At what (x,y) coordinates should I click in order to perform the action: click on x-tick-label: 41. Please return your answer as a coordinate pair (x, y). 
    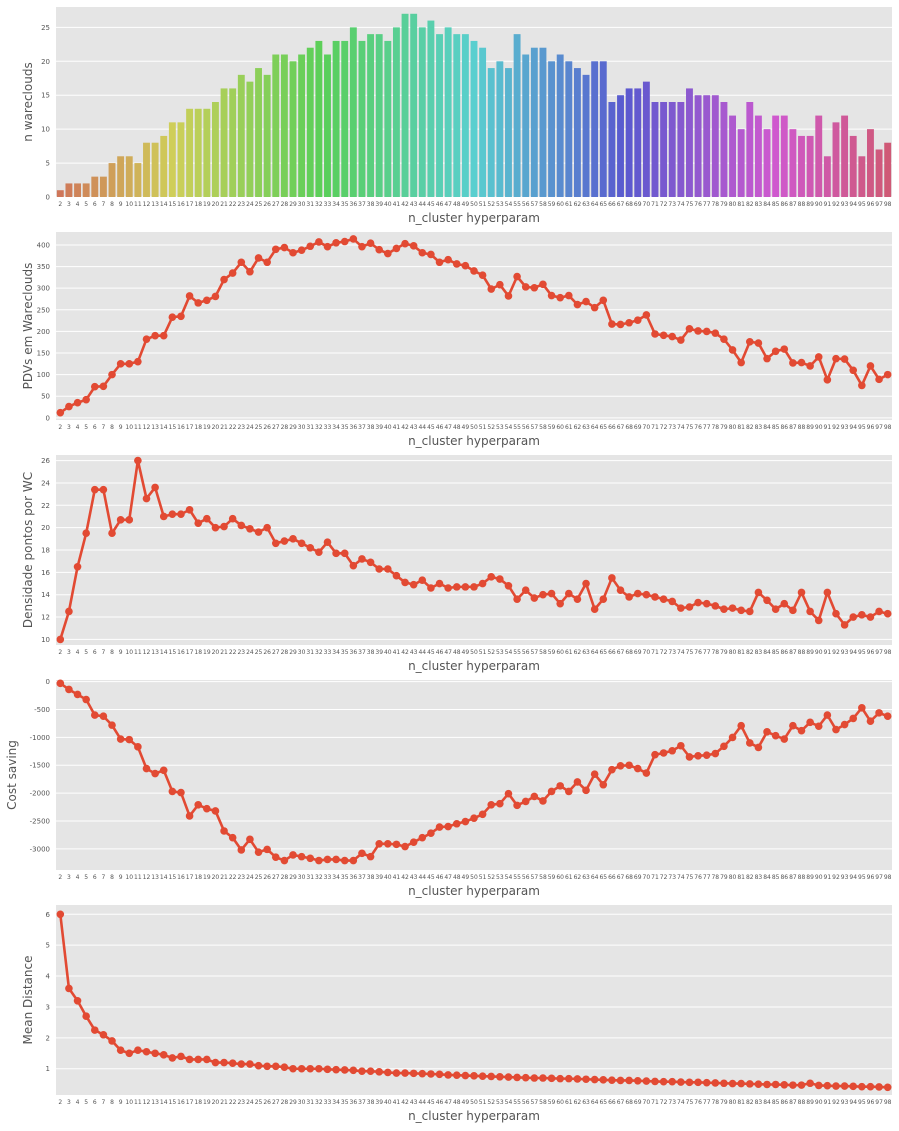
    Looking at the image, I should click on (397, 877).